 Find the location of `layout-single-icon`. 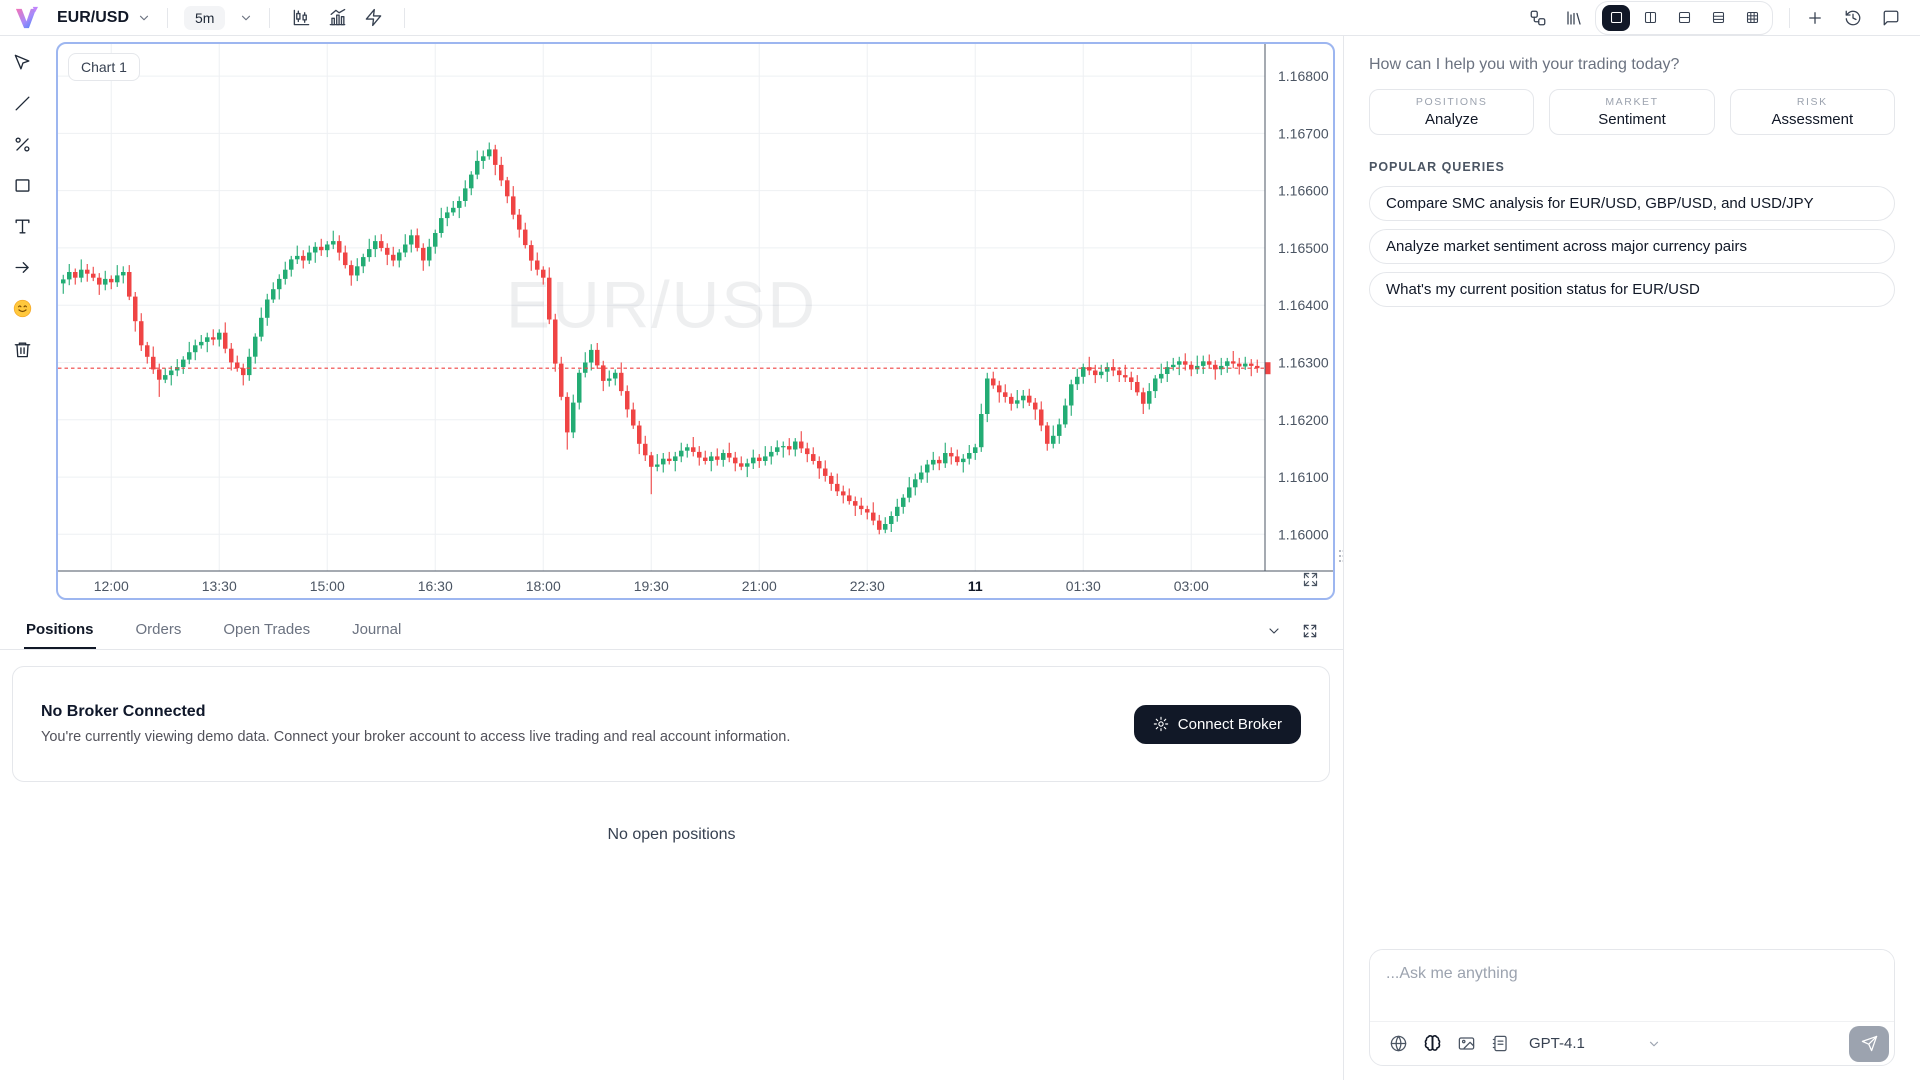

layout-single-icon is located at coordinates (1616, 17).